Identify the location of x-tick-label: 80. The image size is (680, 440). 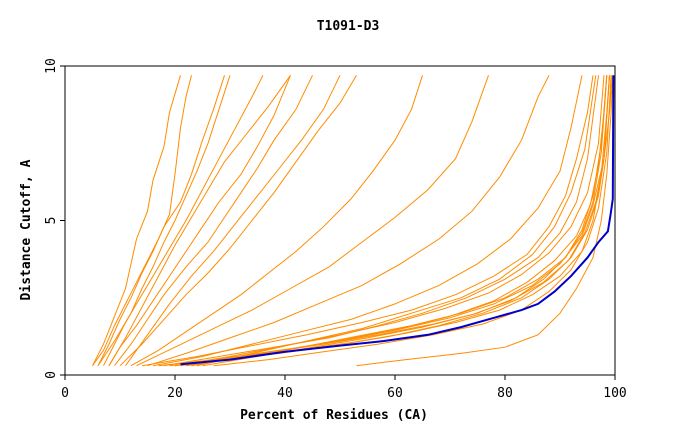
(505, 393).